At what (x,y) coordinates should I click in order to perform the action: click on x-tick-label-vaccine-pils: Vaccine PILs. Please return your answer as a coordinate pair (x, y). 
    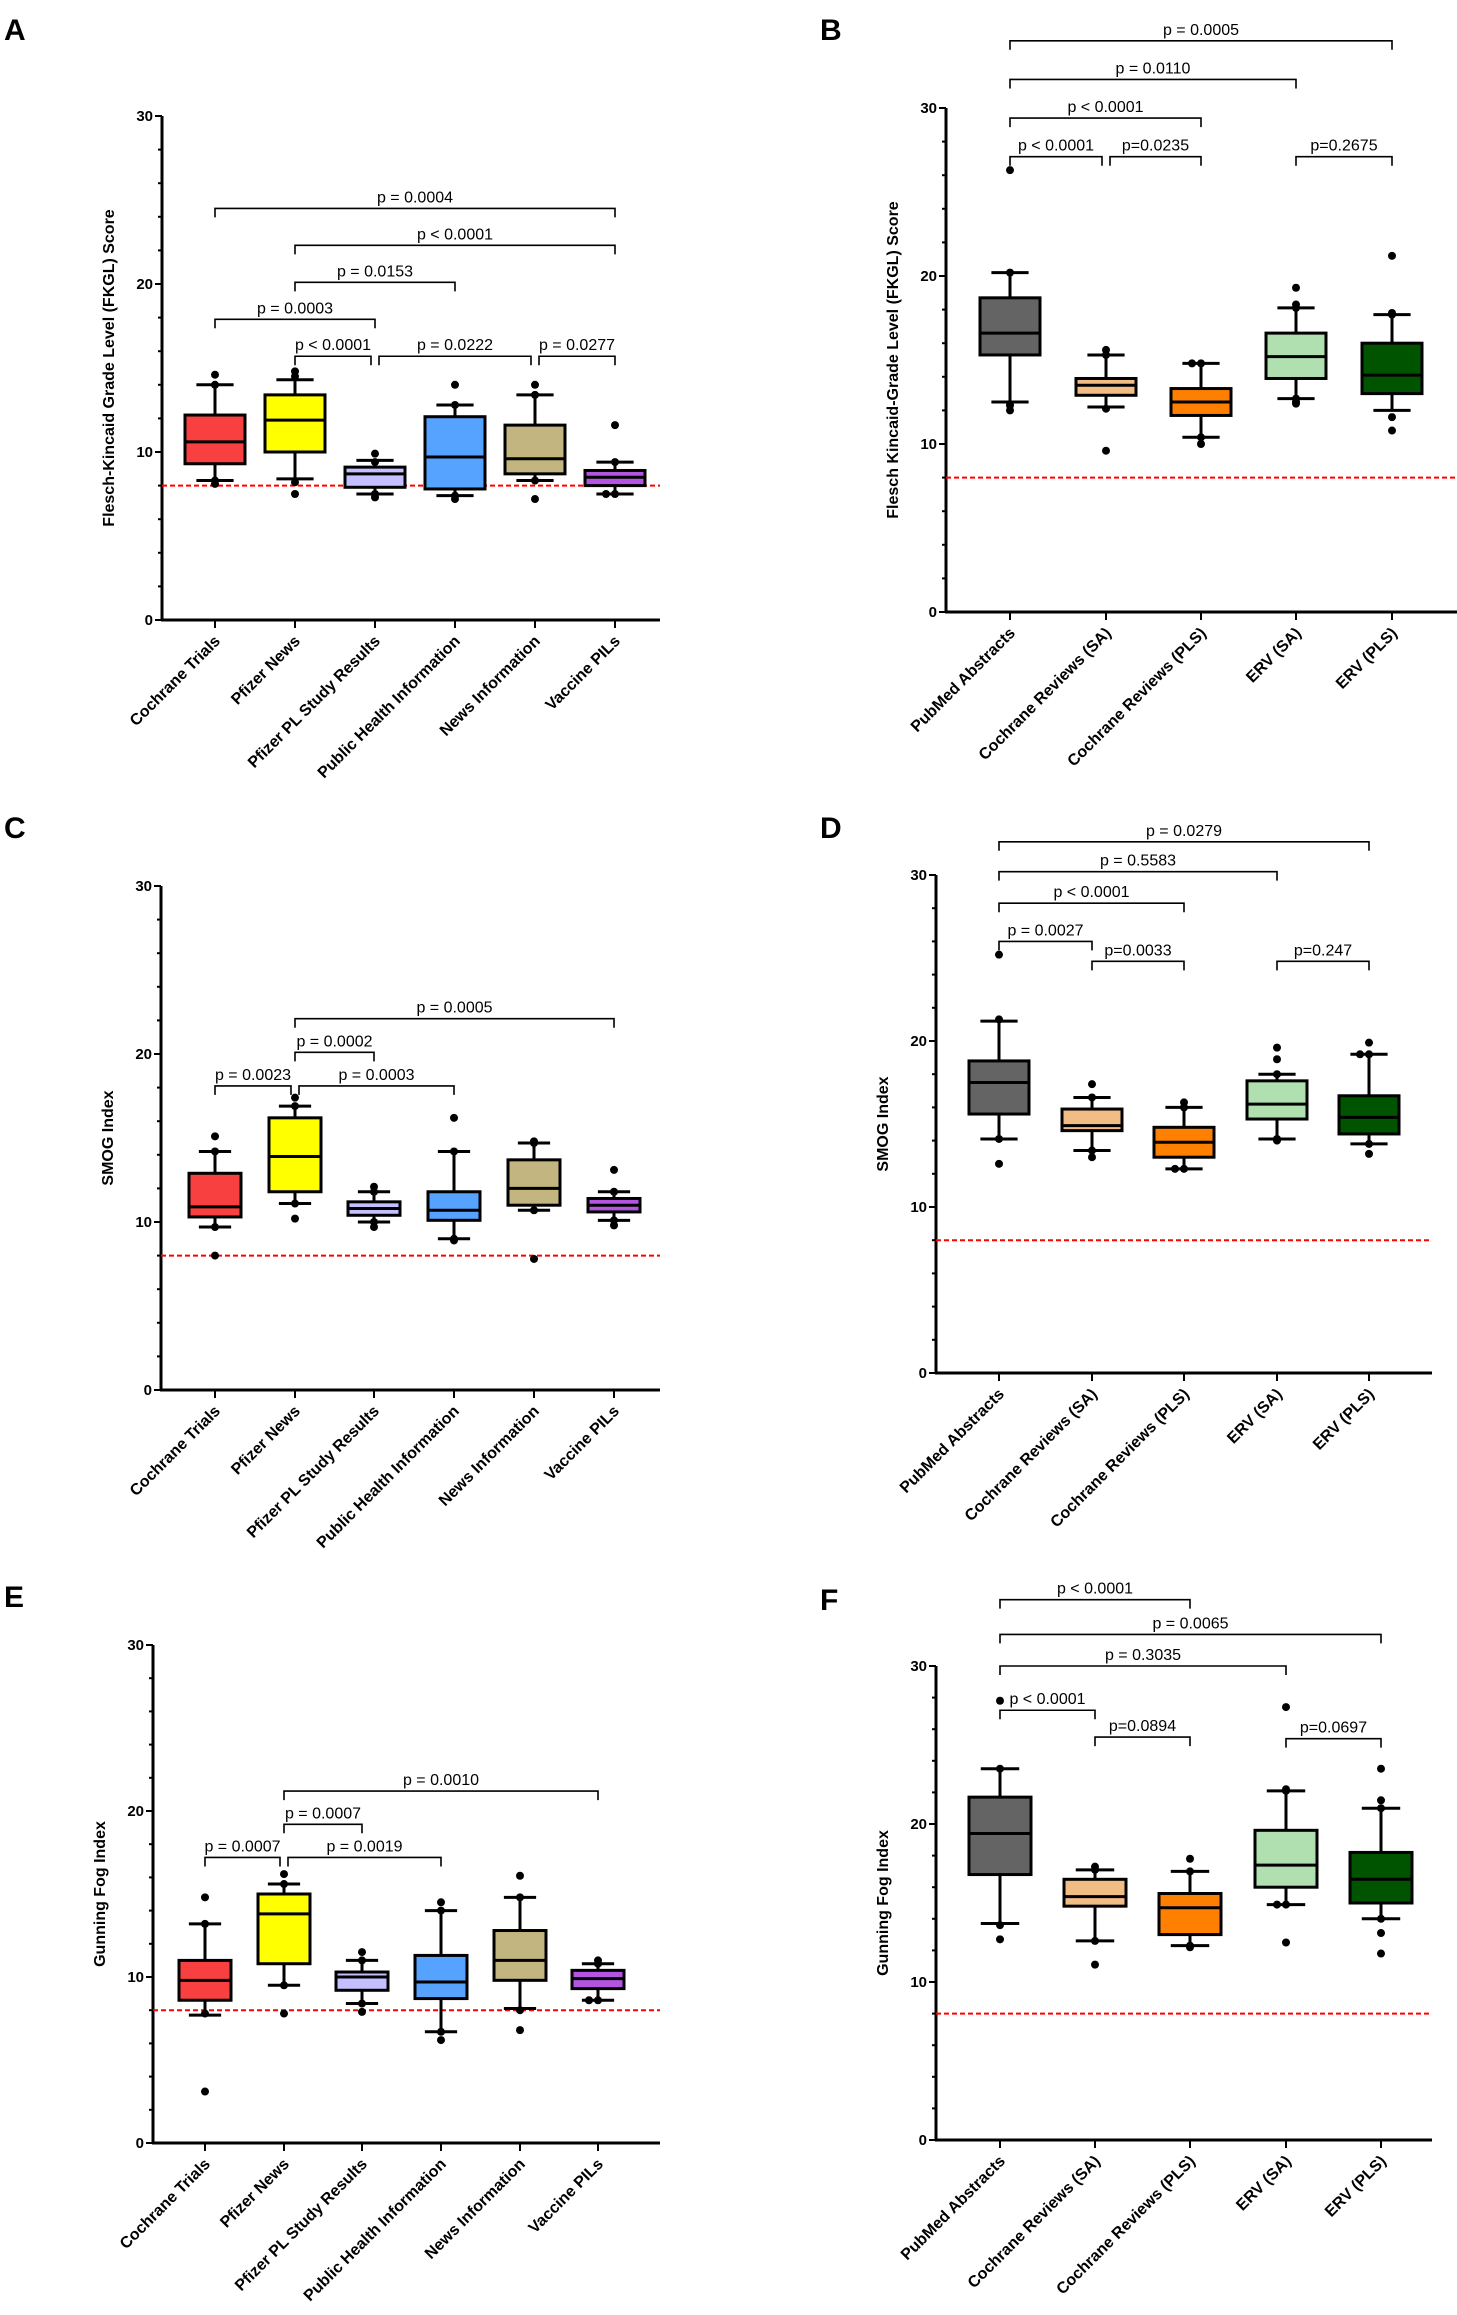
    Looking at the image, I should click on (582, 1443).